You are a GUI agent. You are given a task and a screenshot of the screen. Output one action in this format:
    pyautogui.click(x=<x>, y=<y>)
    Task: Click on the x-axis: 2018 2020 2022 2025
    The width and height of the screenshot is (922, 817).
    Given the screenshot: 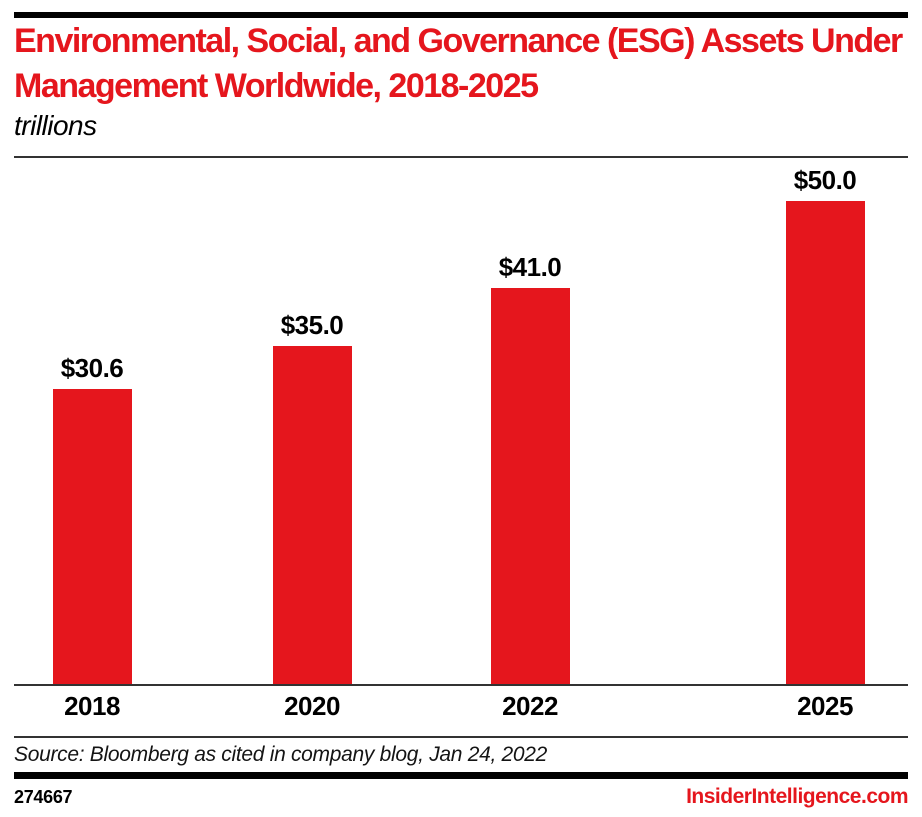 What is the action you would take?
    pyautogui.click(x=461, y=708)
    